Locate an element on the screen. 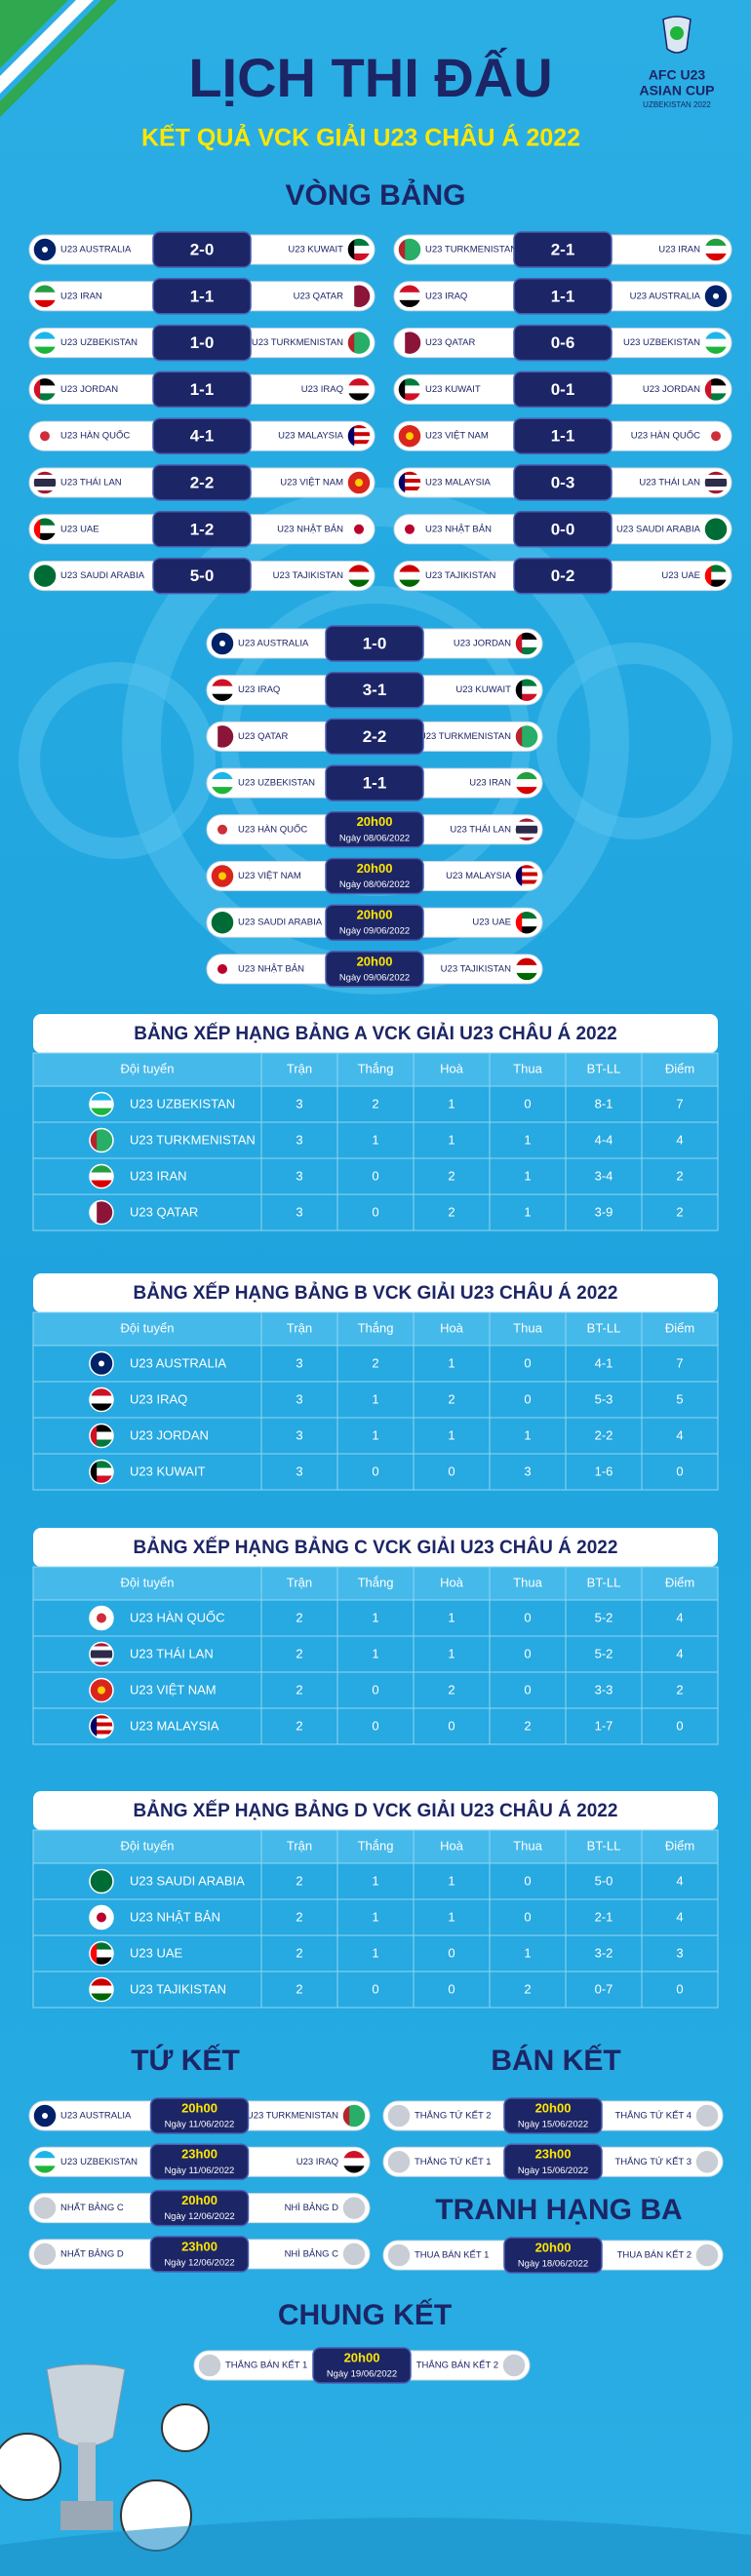 This screenshot has width=751, height=2576. column-header: Điểm is located at coordinates (679, 1068).